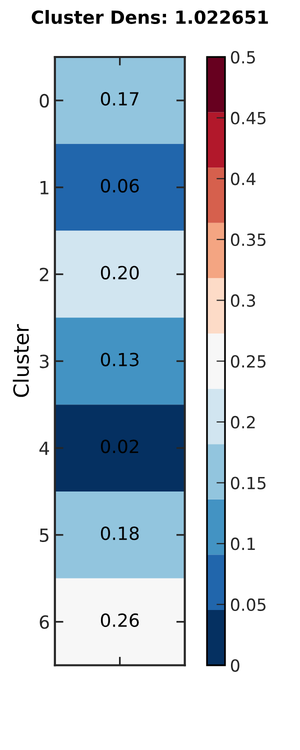  Describe the element at coordinates (248, 118) in the screenshot. I see `color-bar-label: 0.45` at that location.